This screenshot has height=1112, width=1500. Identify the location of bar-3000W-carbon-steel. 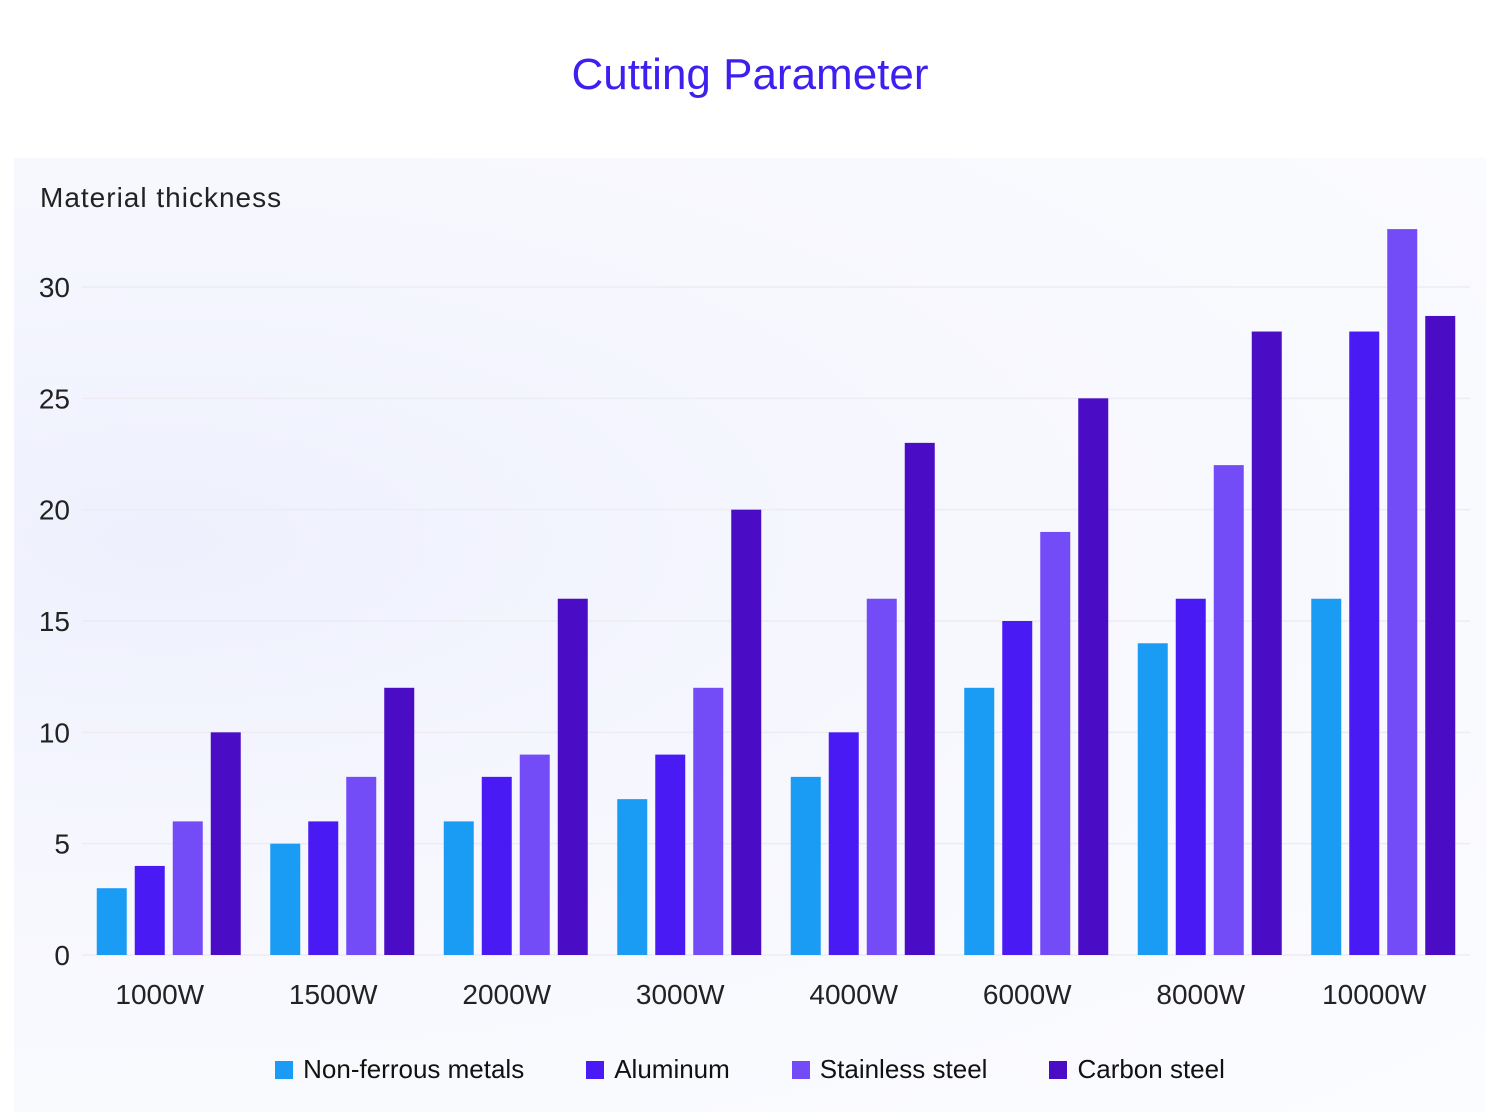
(746, 732).